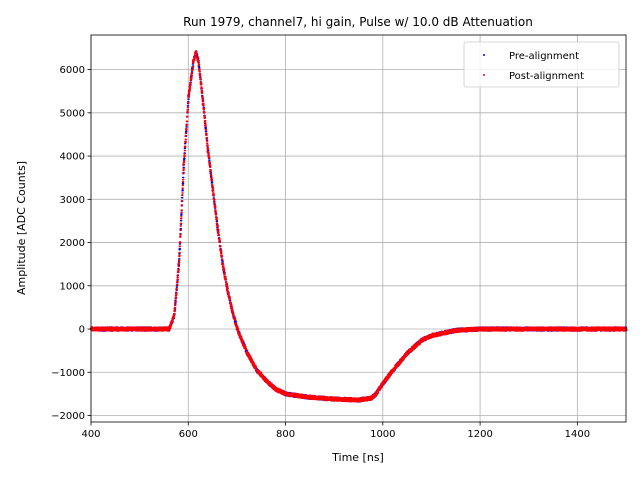 Image resolution: width=640 pixels, height=480 pixels. I want to click on y-tick-label: 3000, so click(72, 200).